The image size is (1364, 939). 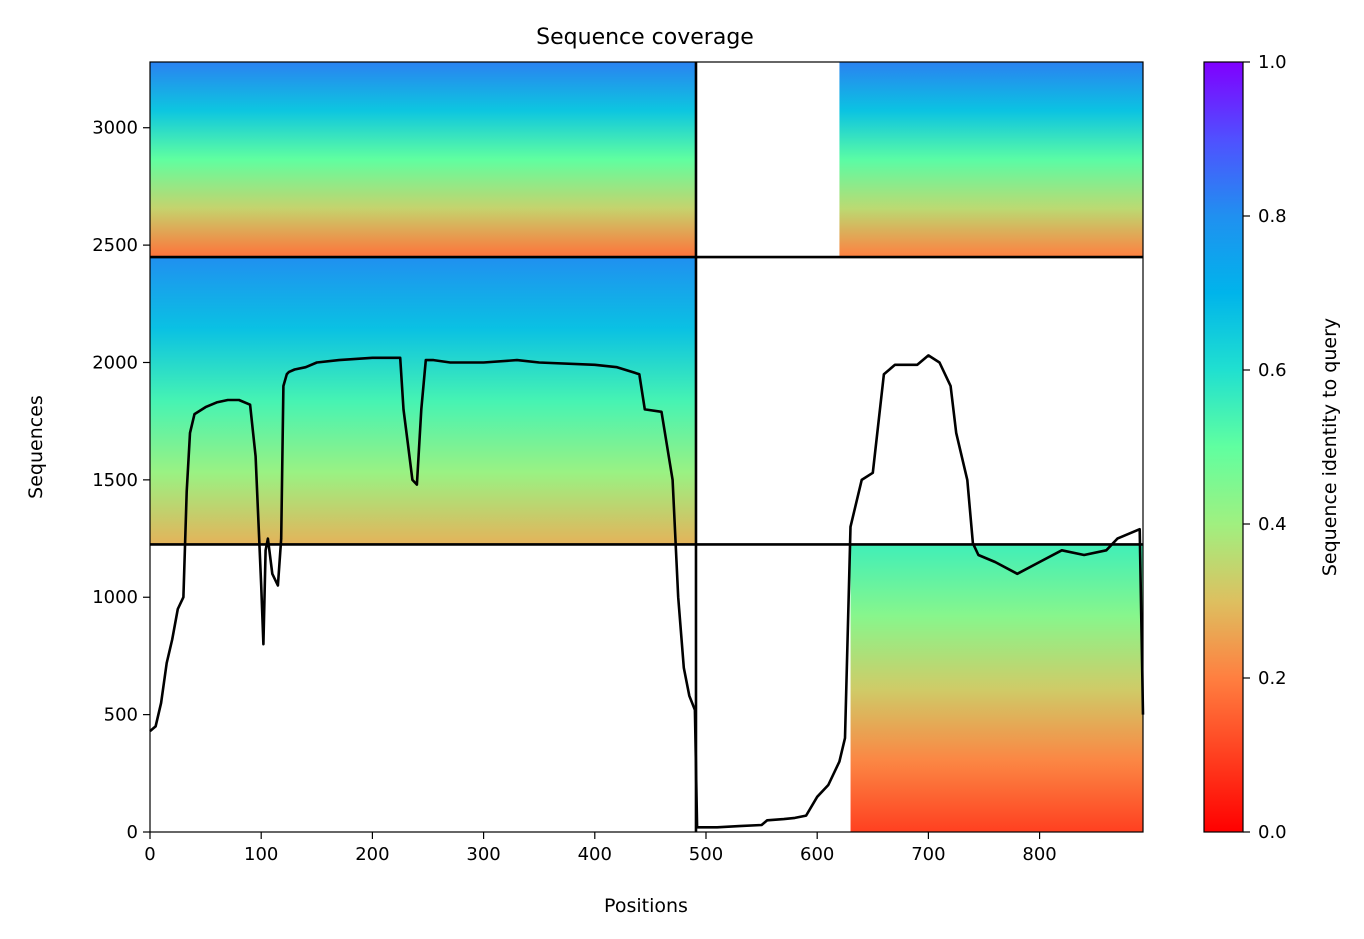 I want to click on y-axis: 0 500 1000 1500 2000 2500 3000, so click(x=121, y=480).